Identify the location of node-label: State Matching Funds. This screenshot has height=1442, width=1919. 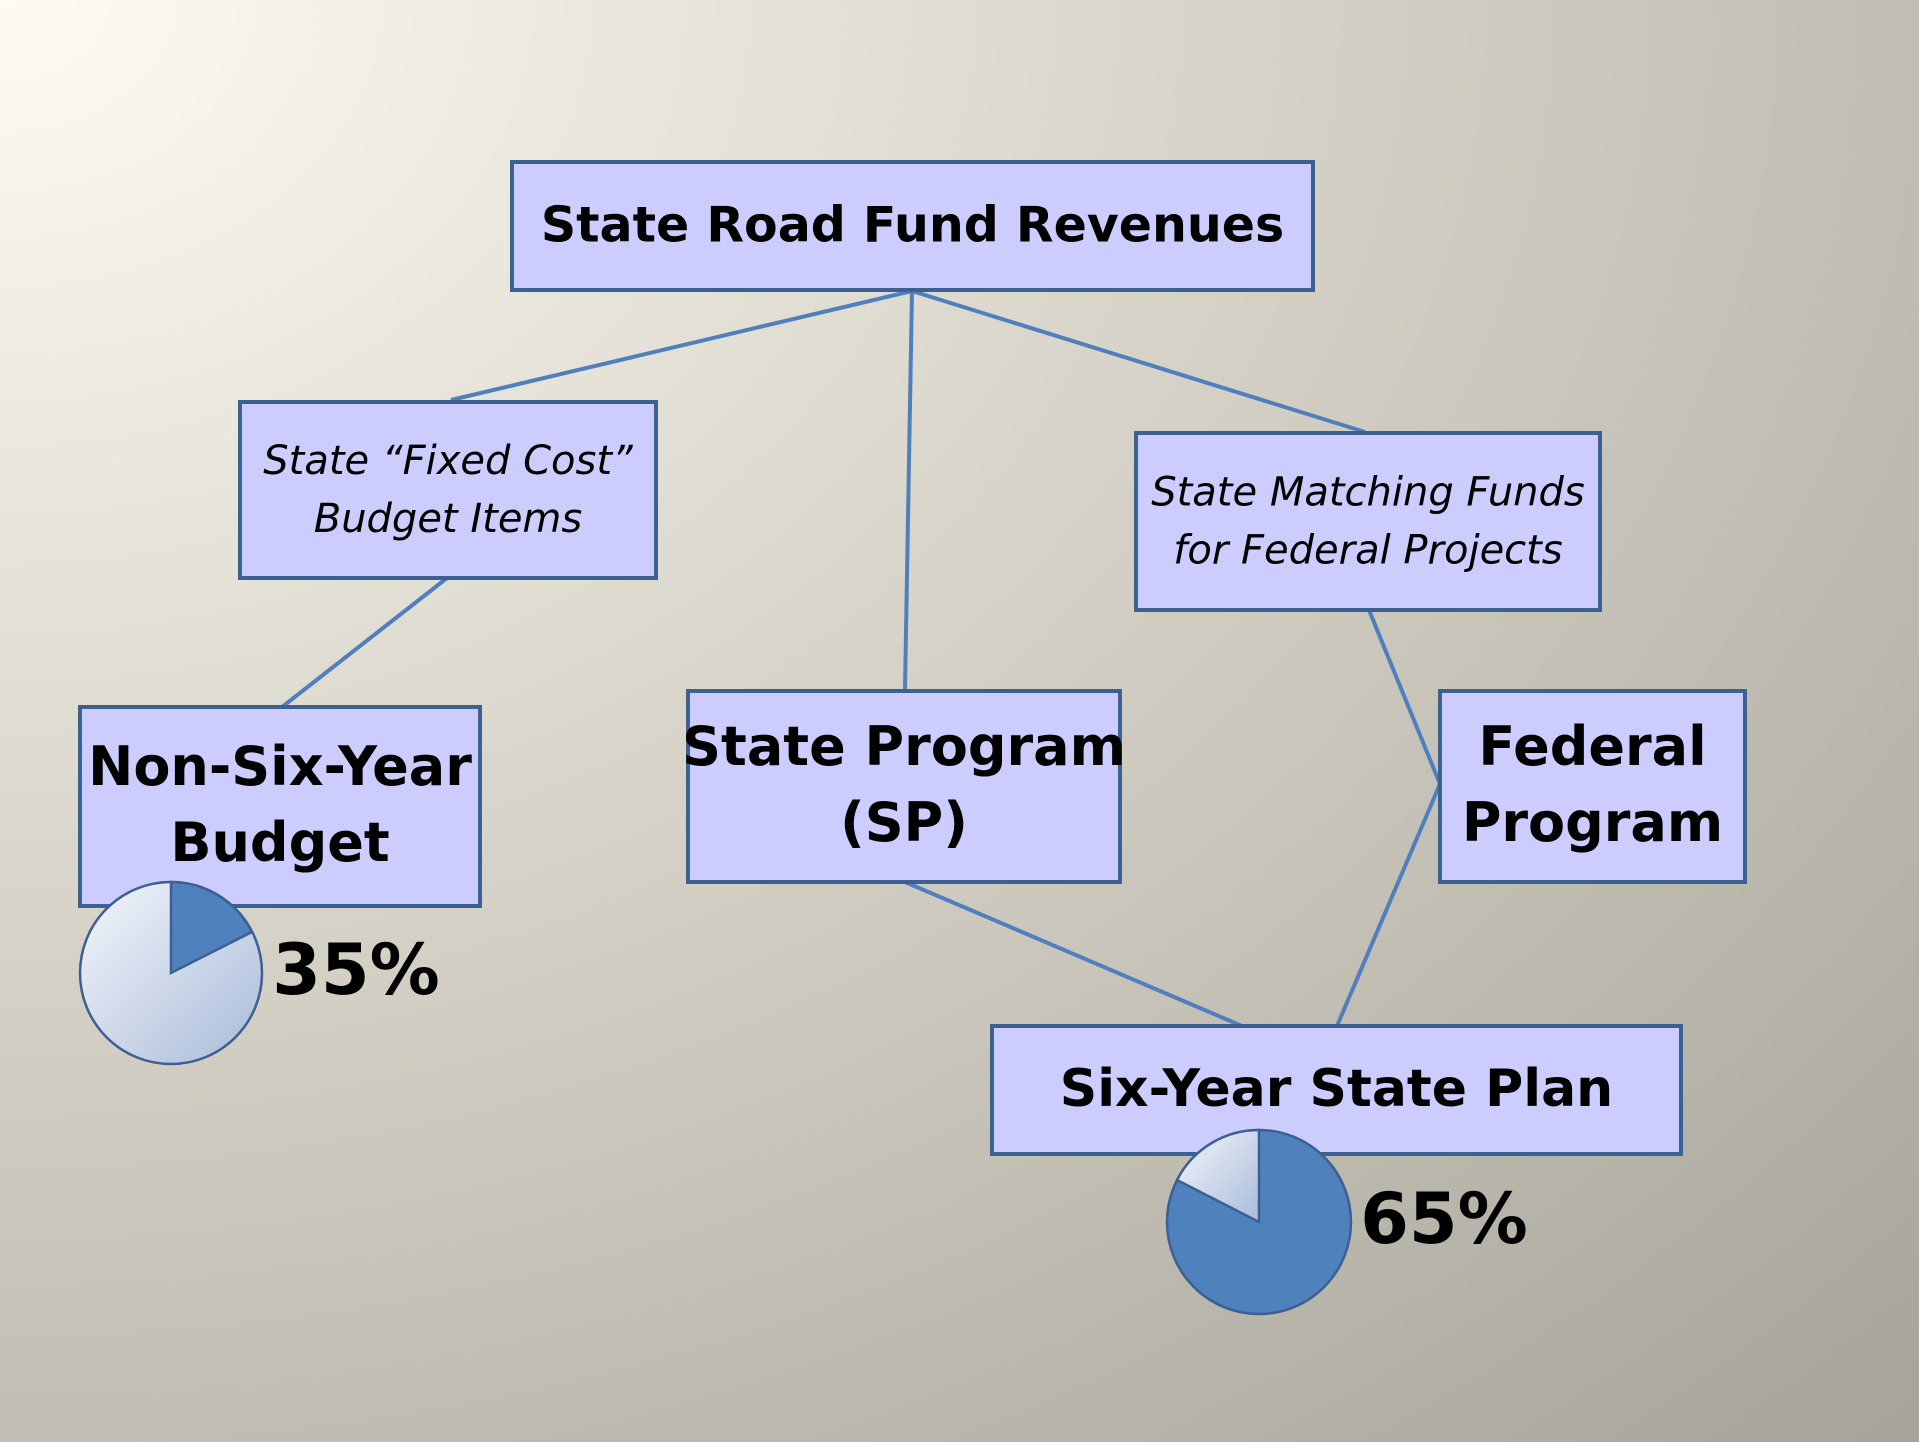
(1368, 493).